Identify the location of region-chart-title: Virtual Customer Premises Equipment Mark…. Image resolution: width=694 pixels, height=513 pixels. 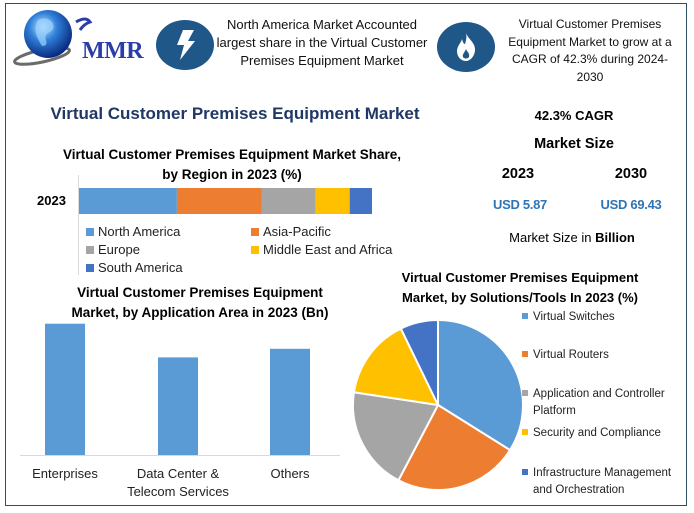
(232, 164).